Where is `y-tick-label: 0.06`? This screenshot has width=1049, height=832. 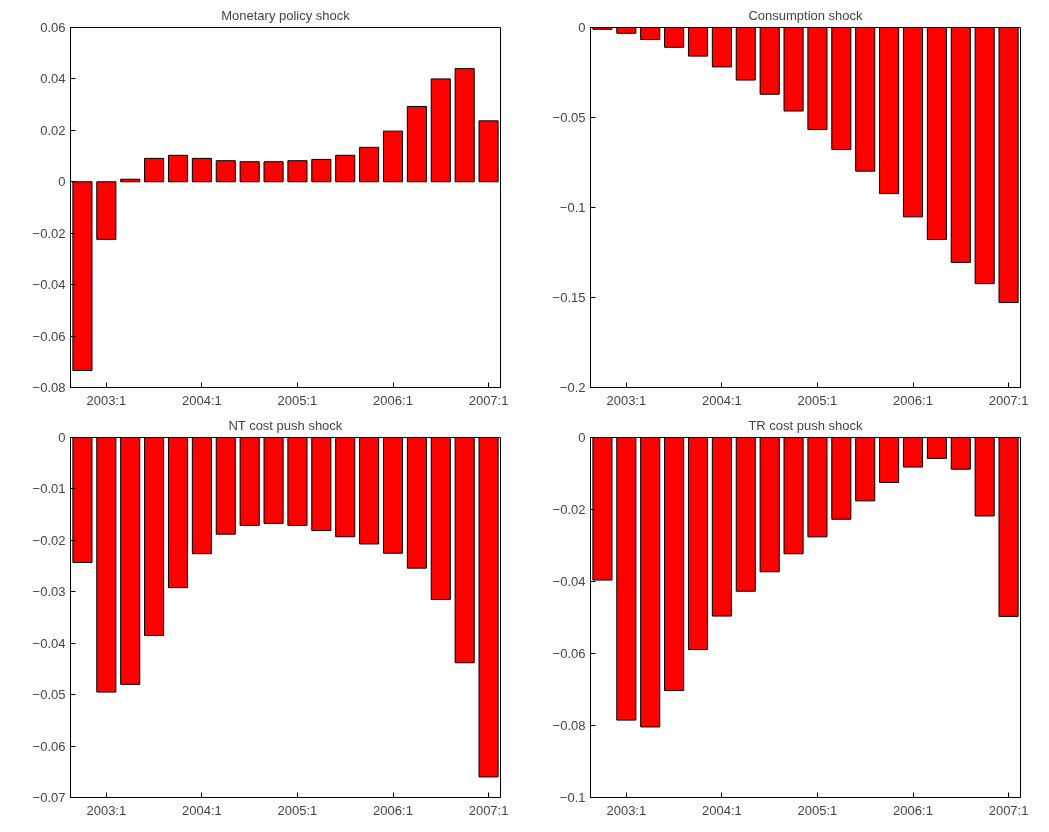 y-tick-label: 0.06 is located at coordinates (53, 27).